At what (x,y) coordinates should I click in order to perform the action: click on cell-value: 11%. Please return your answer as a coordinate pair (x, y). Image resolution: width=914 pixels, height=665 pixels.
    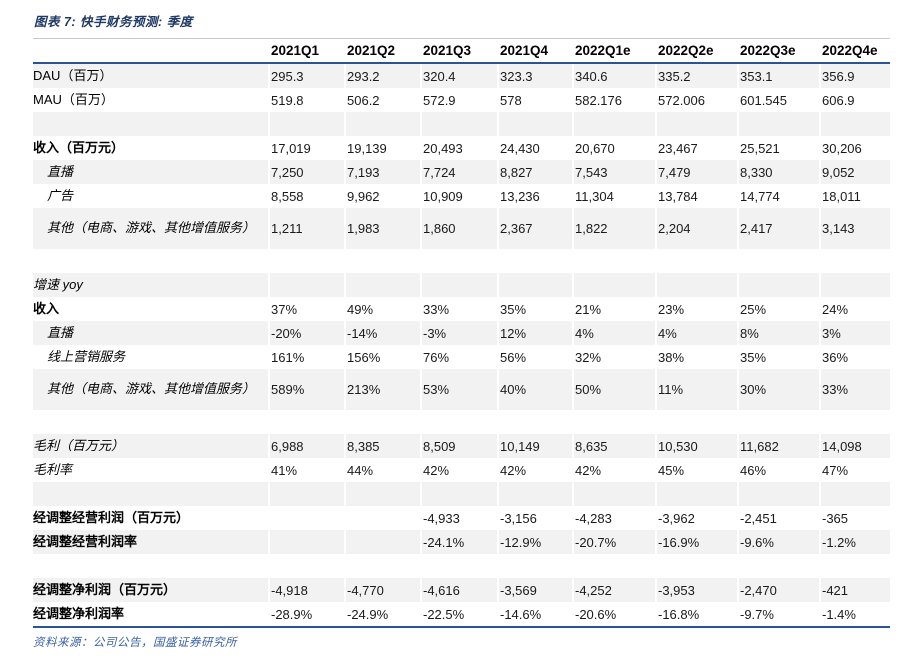
    Looking at the image, I should click on (696, 389).